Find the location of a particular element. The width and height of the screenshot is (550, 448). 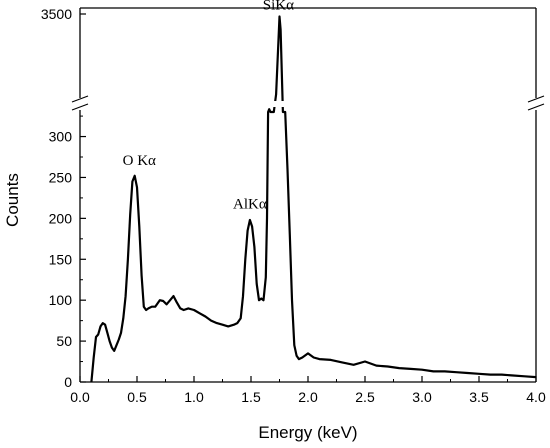

x-axis-ticks: 0.0 0.5 1.0 1.5 2.0 2.5 3.0 3.5 4.0 is located at coordinates (308, 390).